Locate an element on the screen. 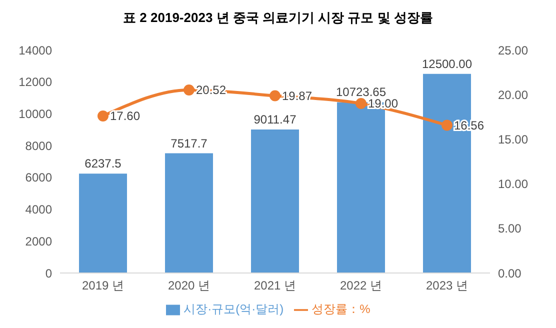 The width and height of the screenshot is (556, 328). y2-tick-label: 5.00 is located at coordinates (510, 229).